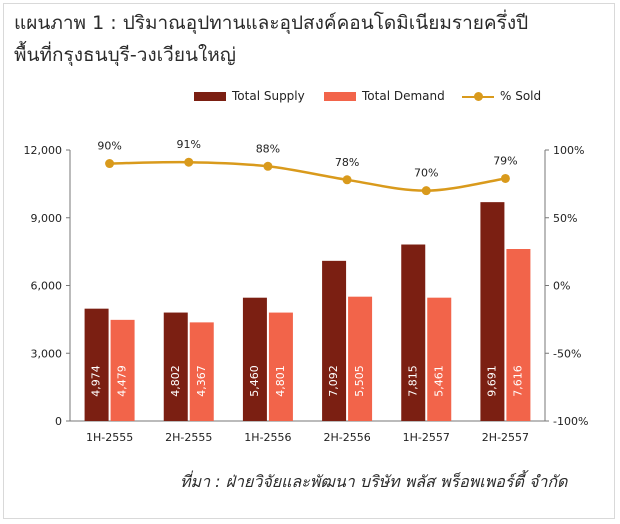  What do you see at coordinates (561, 286) in the screenshot?
I see `y-right-tick-label: 0%` at bounding box center [561, 286].